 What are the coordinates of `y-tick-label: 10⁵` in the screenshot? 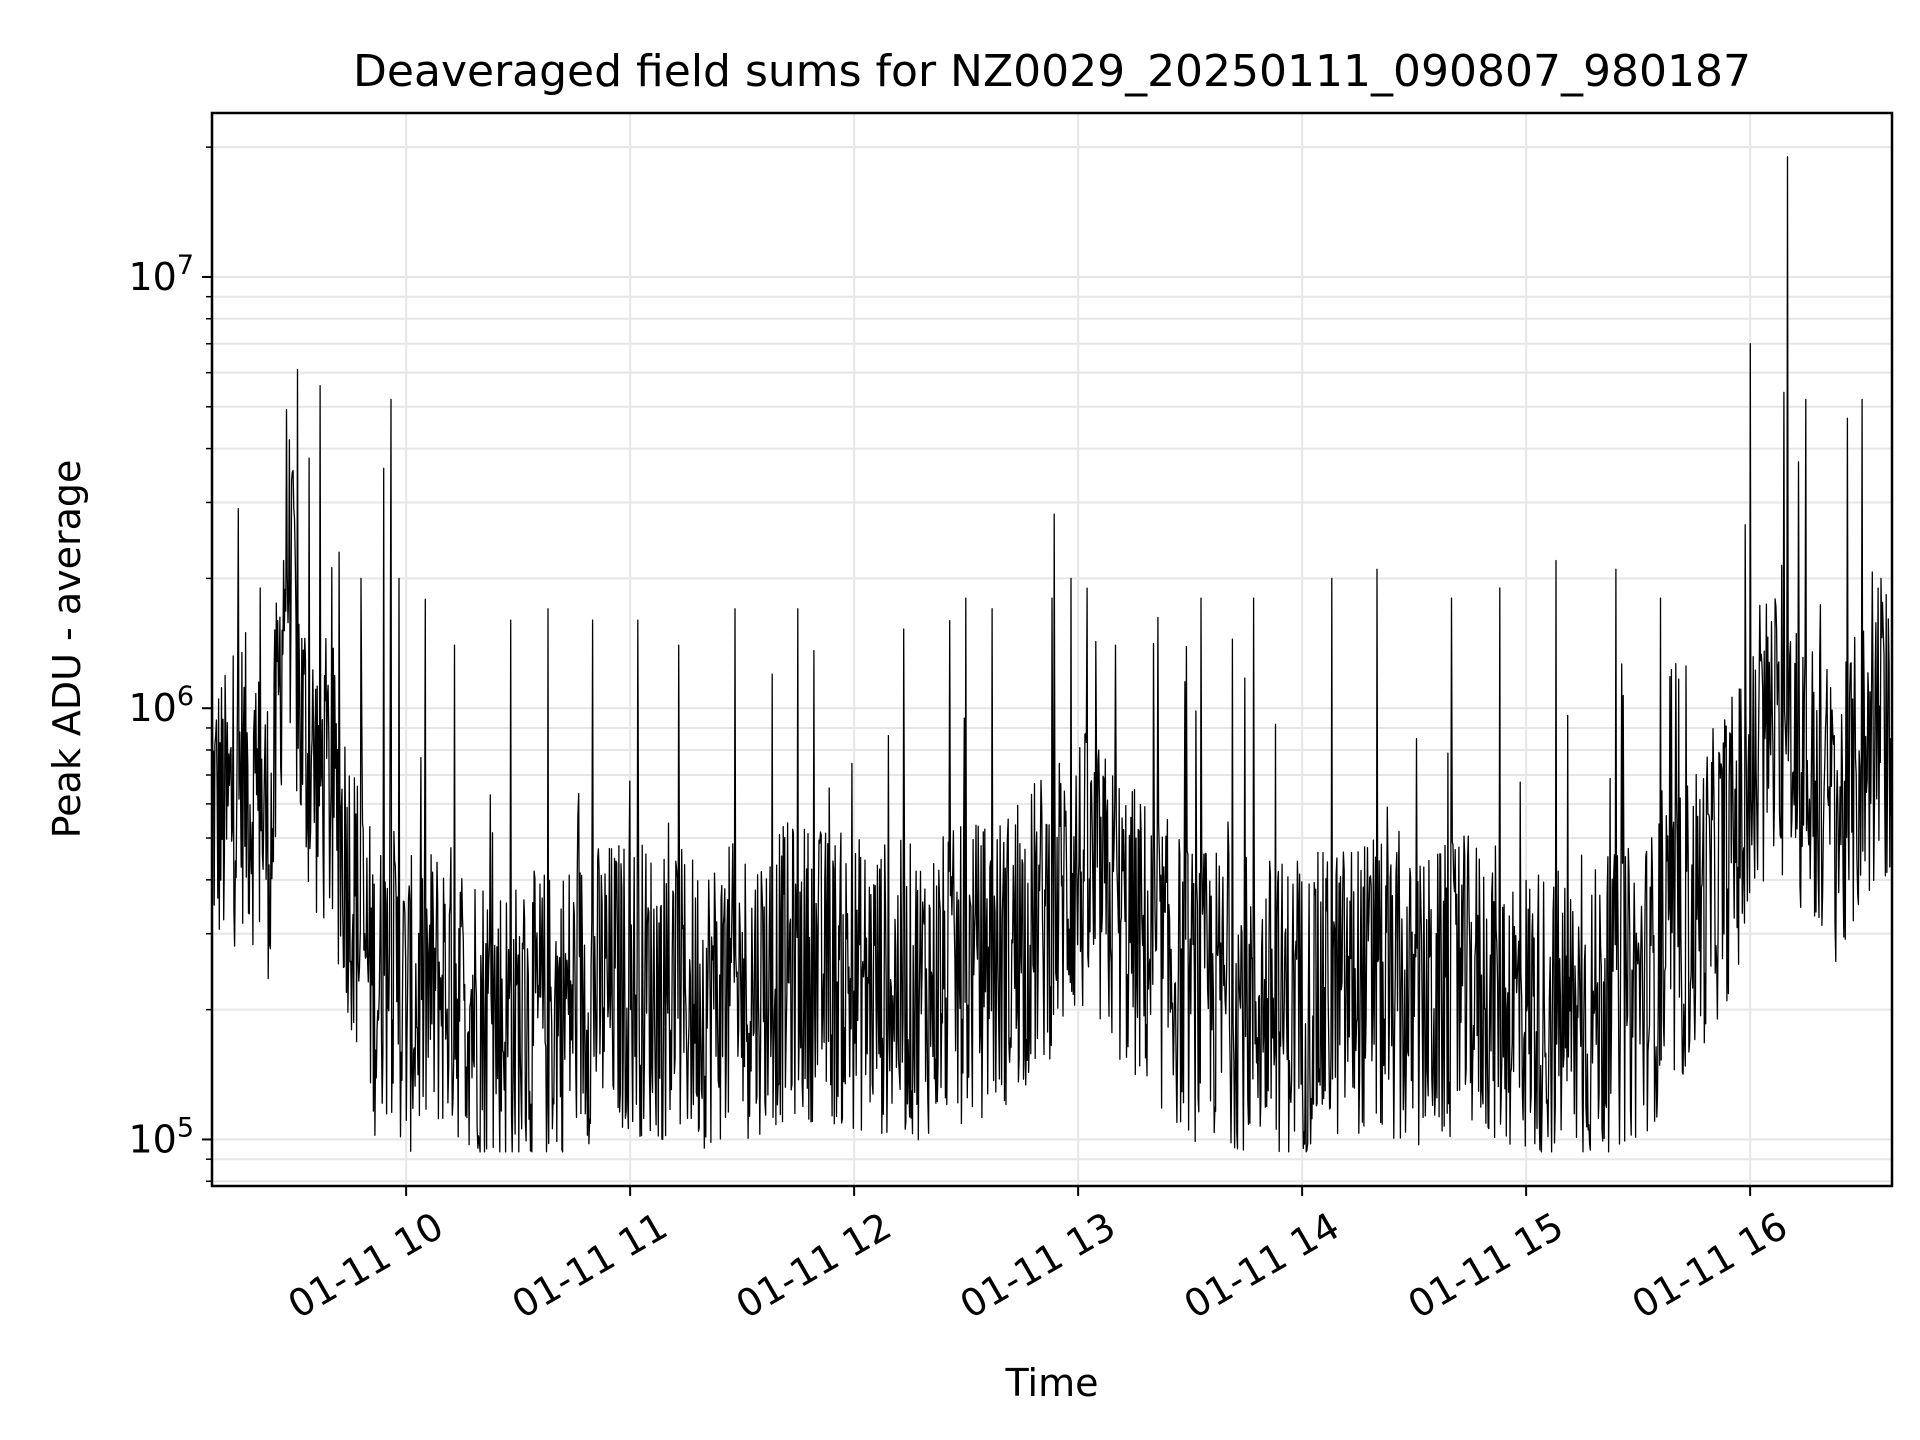 It's located at (161, 1136).